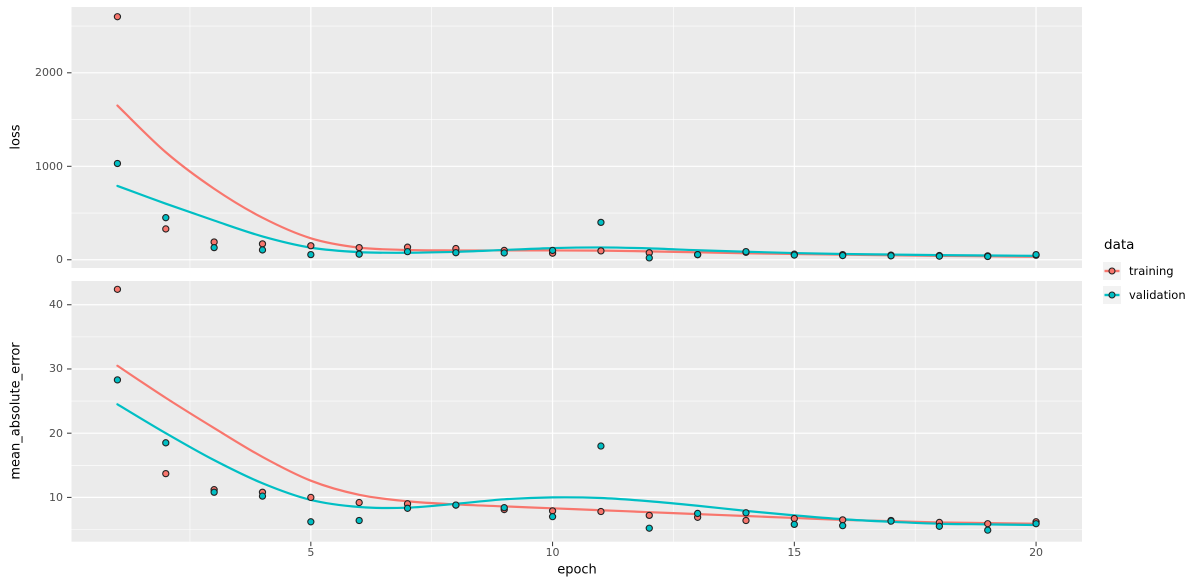 This screenshot has width=1200, height=586. Describe the element at coordinates (49, 166) in the screenshot. I see `y-tick-label: 1000` at that location.